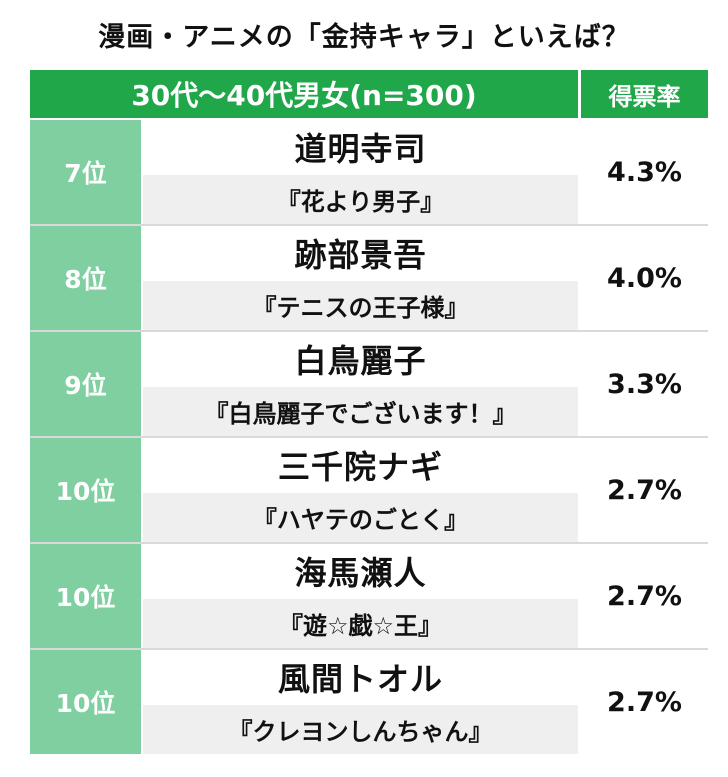 This screenshot has width=728, height=777. What do you see at coordinates (304, 94) in the screenshot?
I see `header-group-label: 30代〜40代男女(n=300)` at bounding box center [304, 94].